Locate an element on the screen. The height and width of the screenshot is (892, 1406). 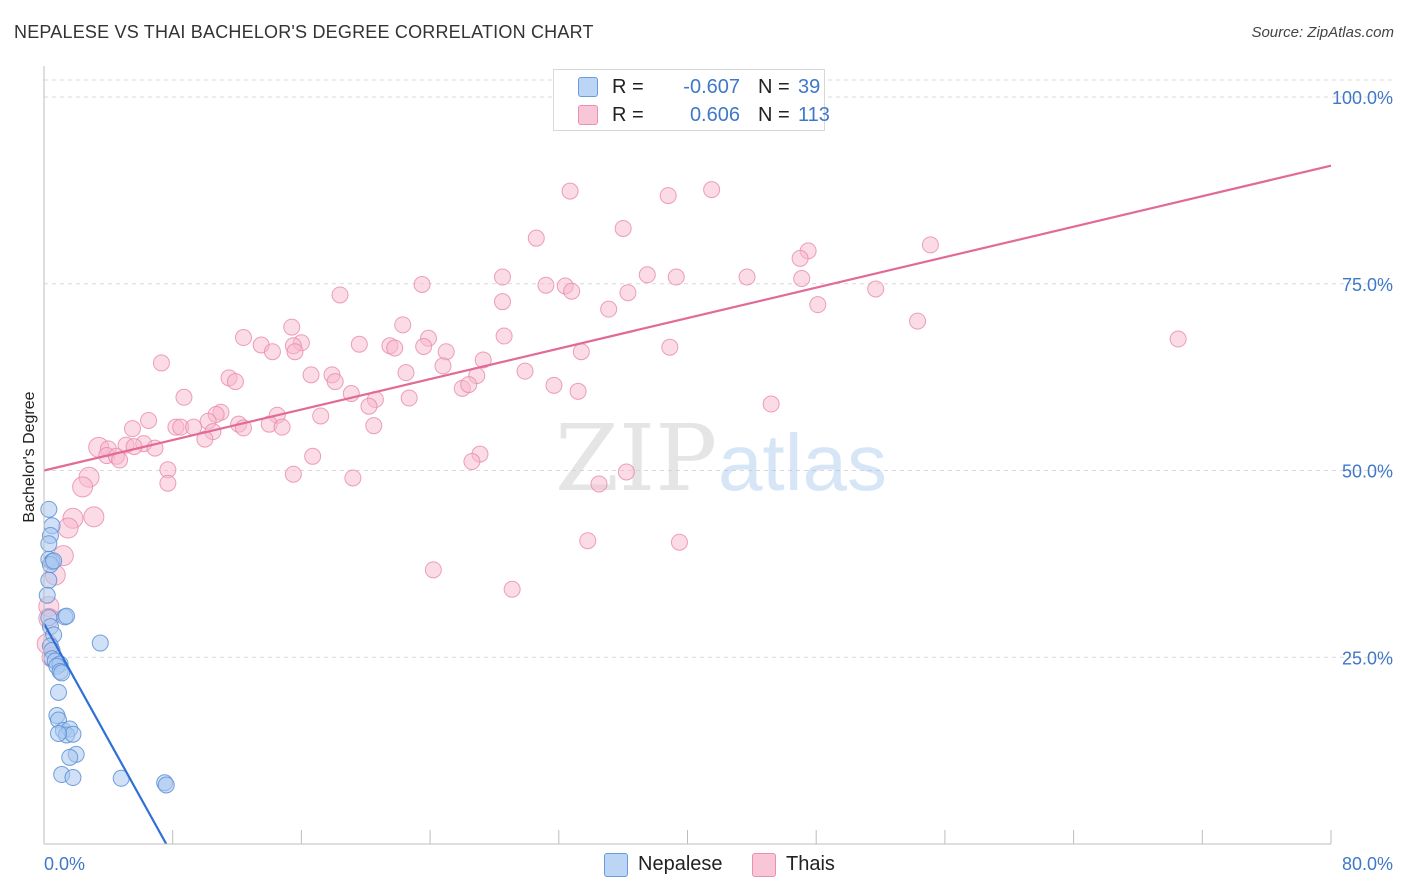
x-tick-label-min: 0.0% is located at coordinates (64, 864).